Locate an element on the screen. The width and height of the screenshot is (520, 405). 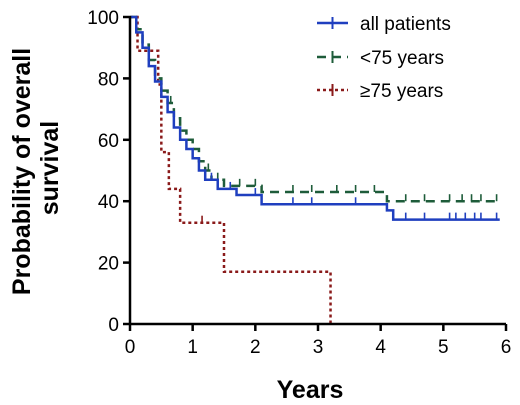
legend-label-all-patients: all patients is located at coordinates (405, 24).